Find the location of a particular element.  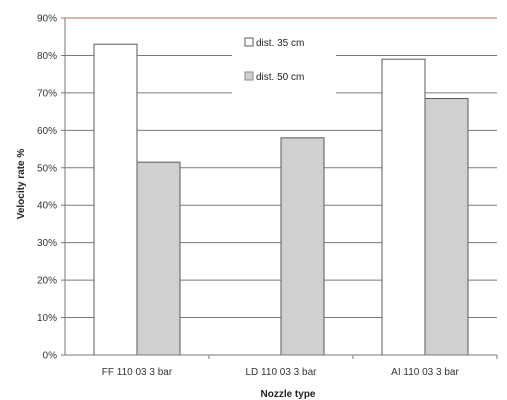

x-axis-title: Nozzle type is located at coordinates (287, 394).